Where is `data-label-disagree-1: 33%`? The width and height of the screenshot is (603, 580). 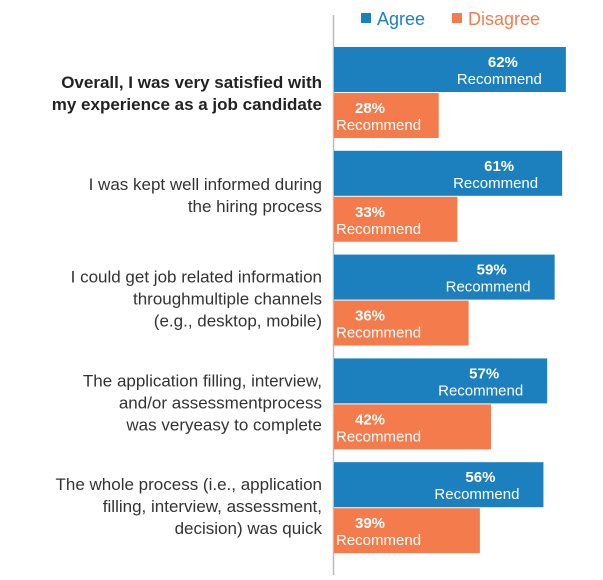 data-label-disagree-1: 33% is located at coordinates (370, 212).